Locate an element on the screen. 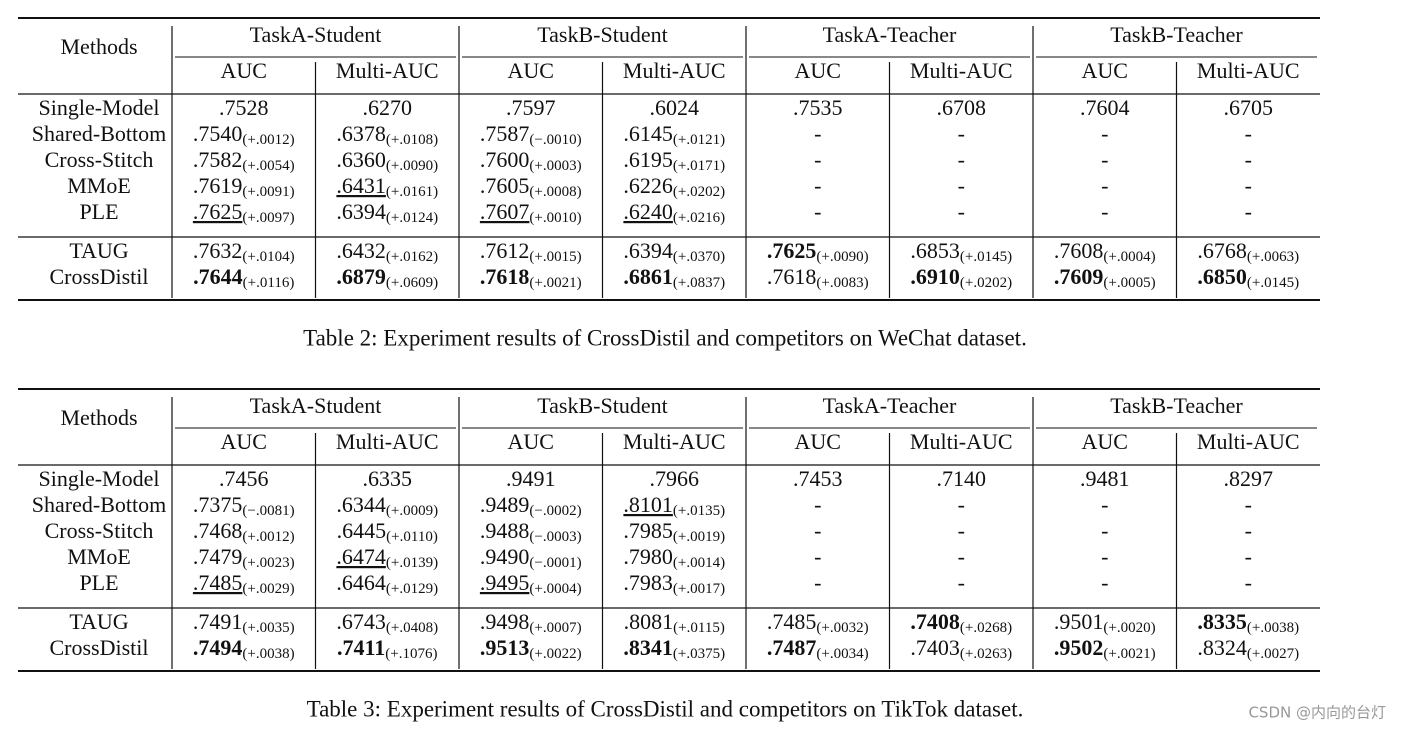  cell: .7618(+.0083) is located at coordinates (818, 277).